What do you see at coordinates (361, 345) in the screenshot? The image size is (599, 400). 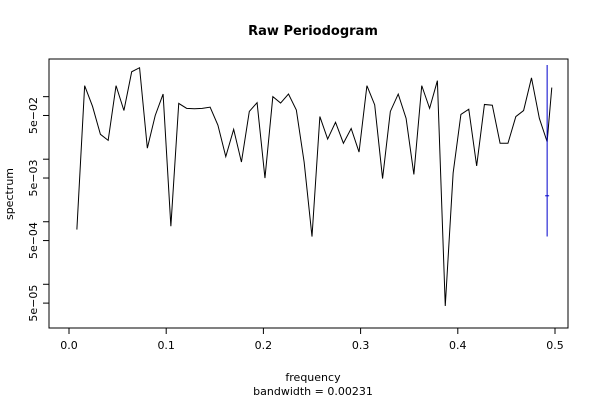 I see `x-tick-label: 0.3` at bounding box center [361, 345].